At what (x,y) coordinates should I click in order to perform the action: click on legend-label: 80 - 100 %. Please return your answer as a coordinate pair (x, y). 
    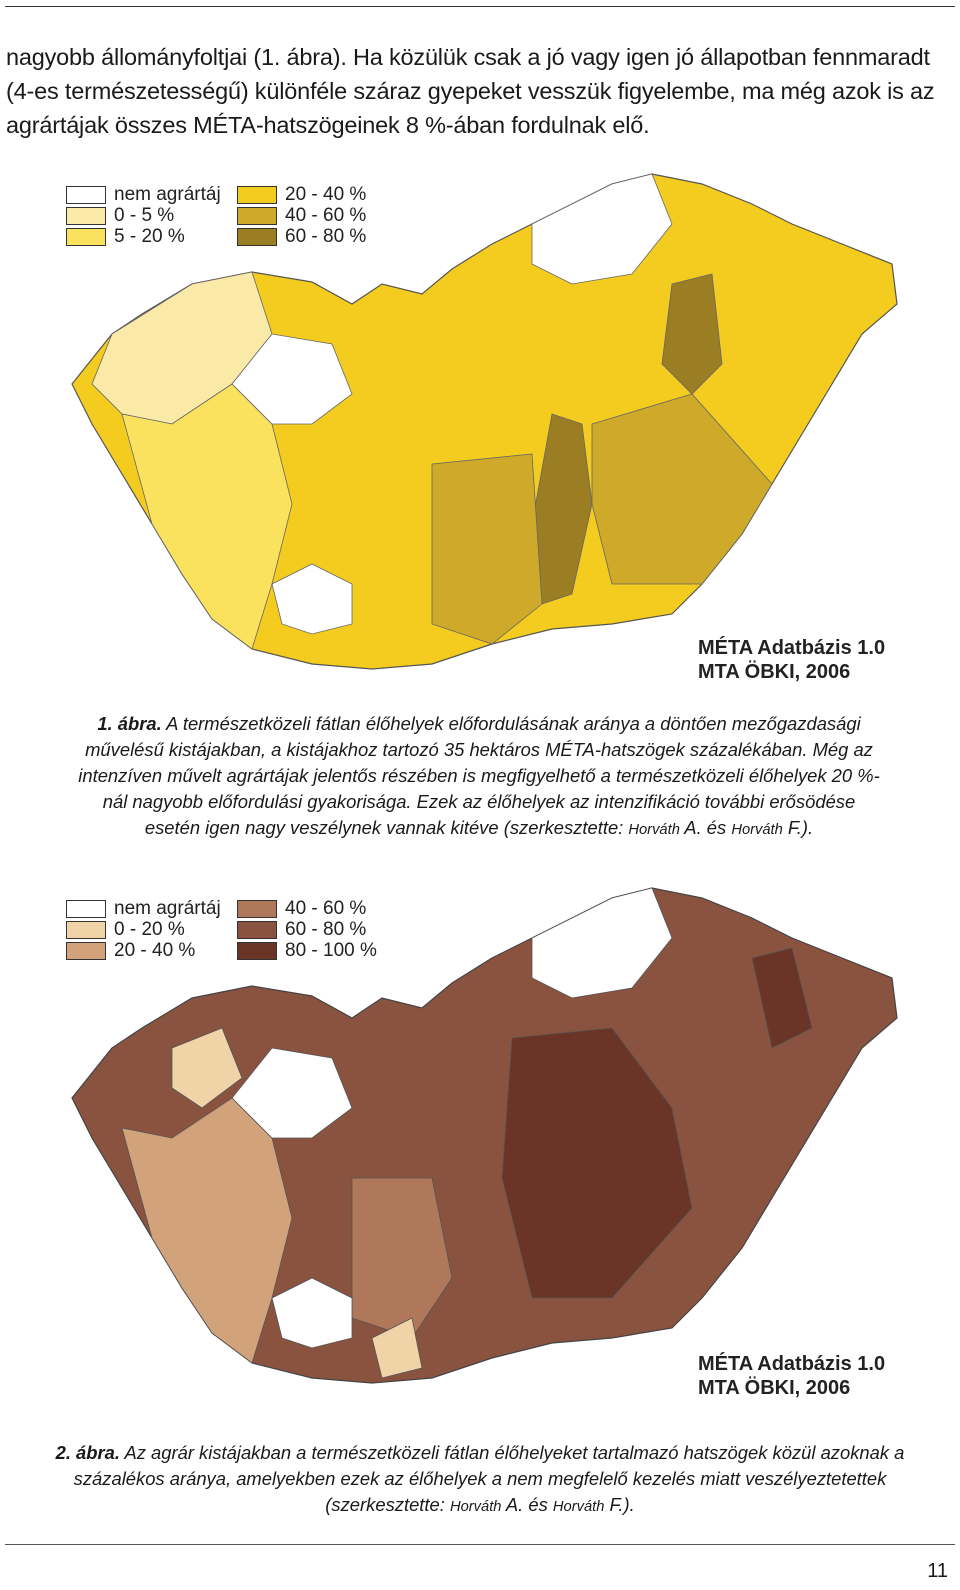
    Looking at the image, I should click on (331, 950).